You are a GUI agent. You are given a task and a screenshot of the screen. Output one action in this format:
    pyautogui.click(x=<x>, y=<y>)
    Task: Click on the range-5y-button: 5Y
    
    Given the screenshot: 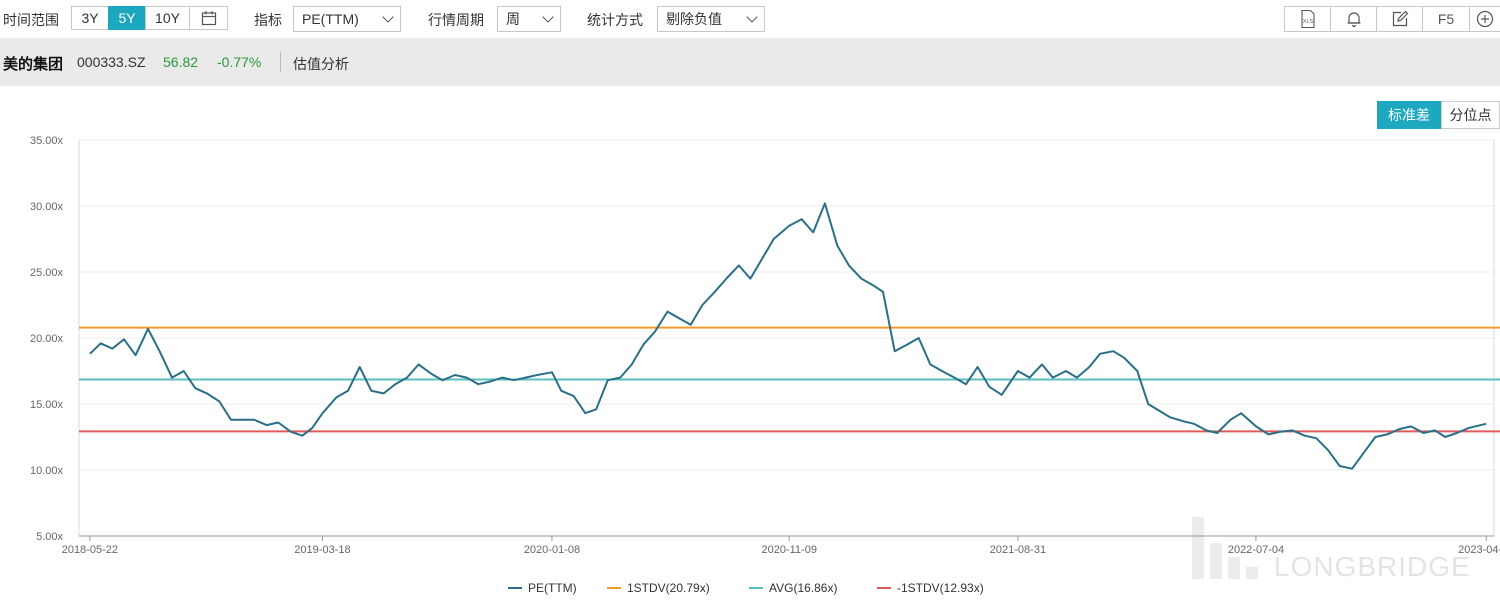 What is the action you would take?
    pyautogui.click(x=127, y=18)
    